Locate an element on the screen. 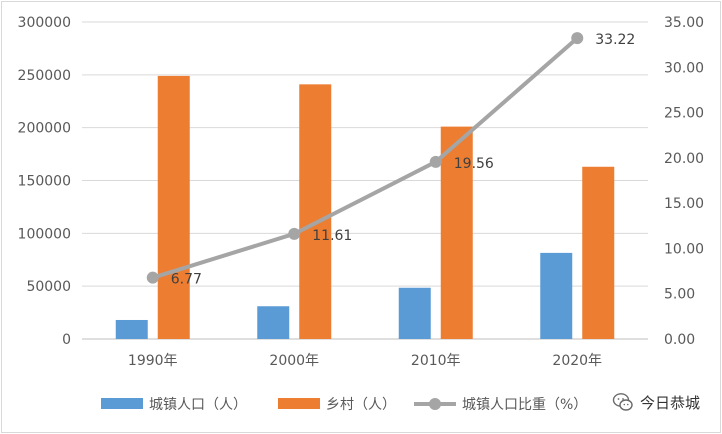 This screenshot has height=434, width=722. watermark-text: 今日恭城 is located at coordinates (669, 402).